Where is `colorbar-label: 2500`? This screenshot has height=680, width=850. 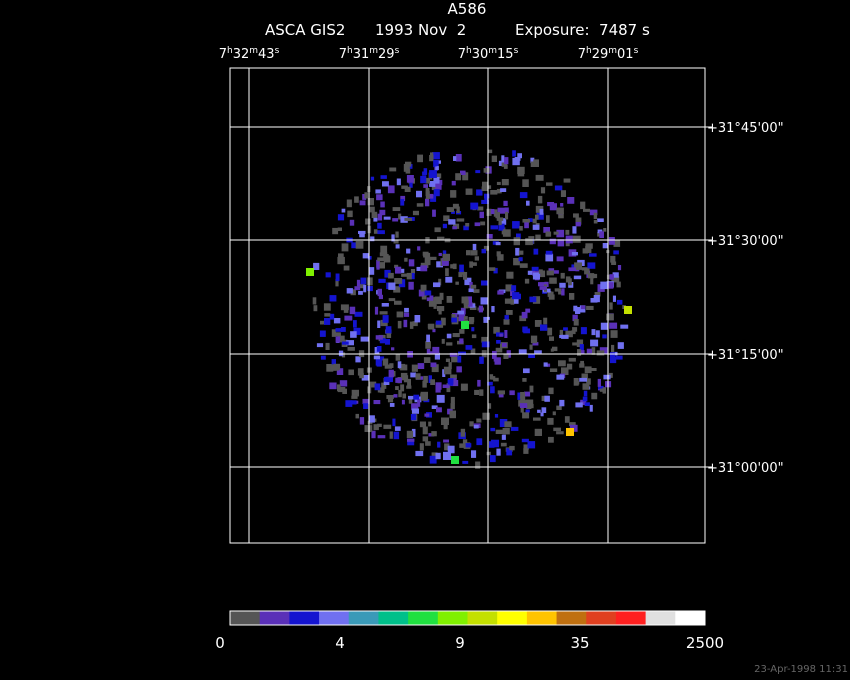
colorbar-label: 2500 is located at coordinates (705, 643).